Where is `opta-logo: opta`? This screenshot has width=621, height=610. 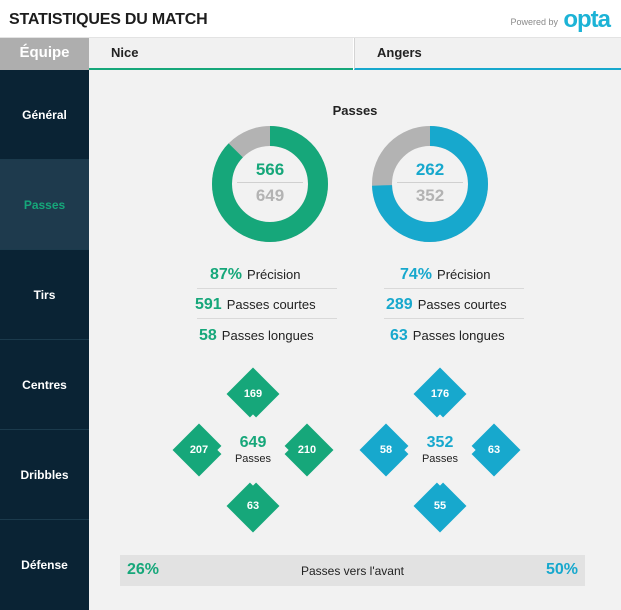 opta-logo: opta is located at coordinates (587, 19).